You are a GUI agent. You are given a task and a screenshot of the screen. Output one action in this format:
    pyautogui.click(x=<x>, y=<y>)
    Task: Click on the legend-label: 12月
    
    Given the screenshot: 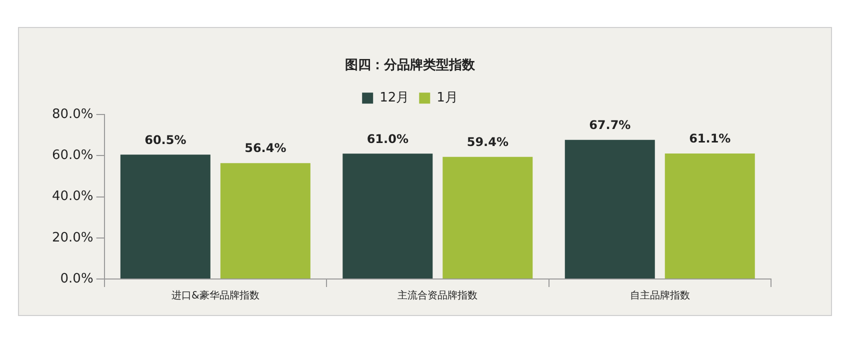 What is the action you would take?
    pyautogui.click(x=395, y=98)
    